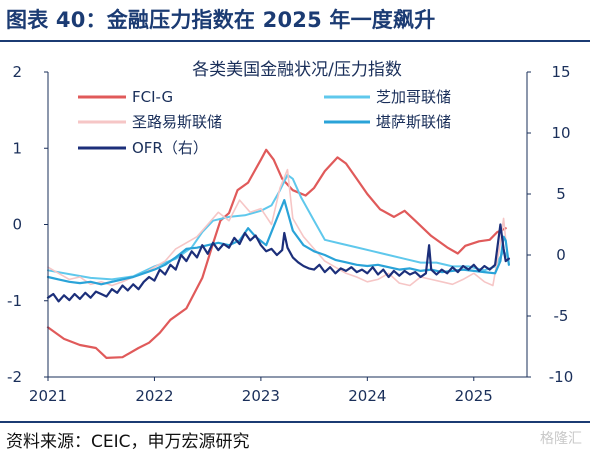 The height and width of the screenshot is (453, 590). I want to click on right-tick-label: 10, so click(560, 133).